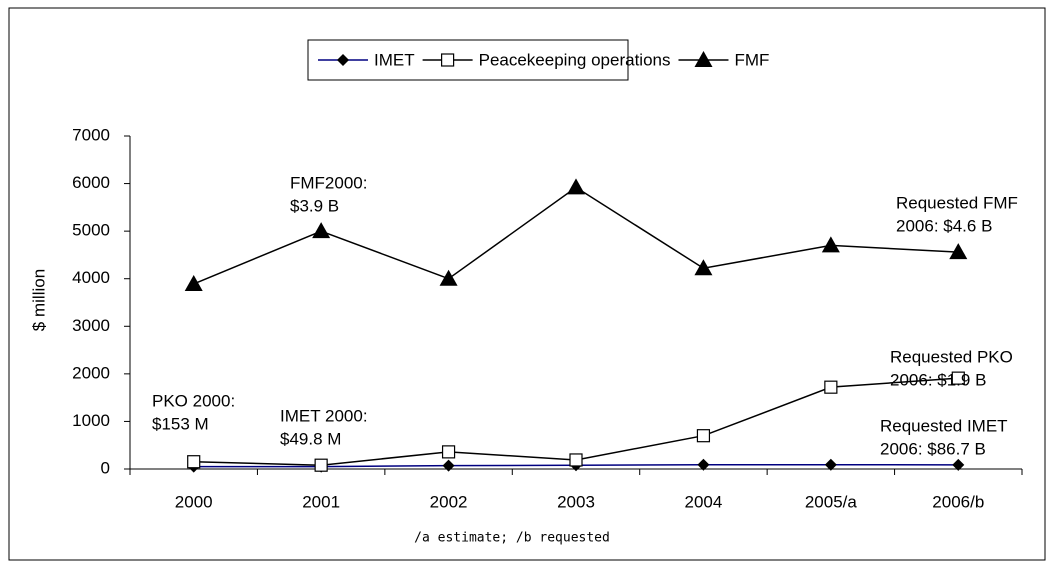 The width and height of the screenshot is (1050, 565). I want to click on annotation: $49.8 M, so click(310, 438).